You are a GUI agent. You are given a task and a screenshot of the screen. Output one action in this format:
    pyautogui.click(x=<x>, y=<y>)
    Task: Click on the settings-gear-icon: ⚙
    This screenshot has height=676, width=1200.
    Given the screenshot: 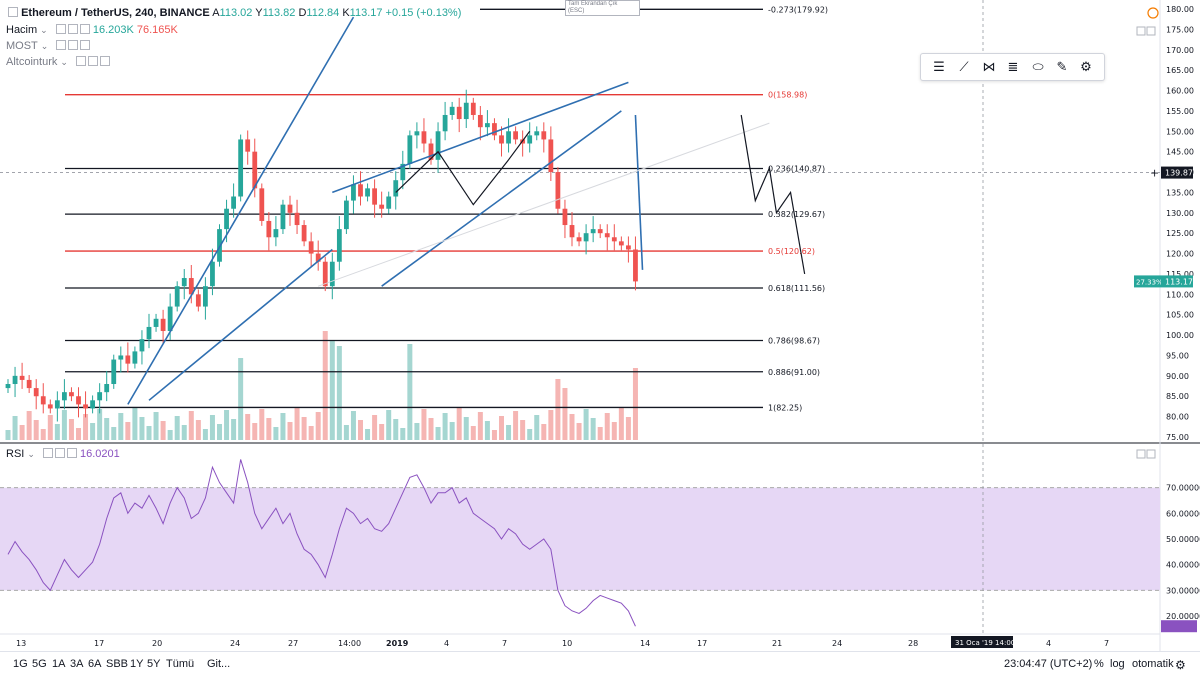 What is the action you would take?
    pyautogui.click(x=1180, y=665)
    